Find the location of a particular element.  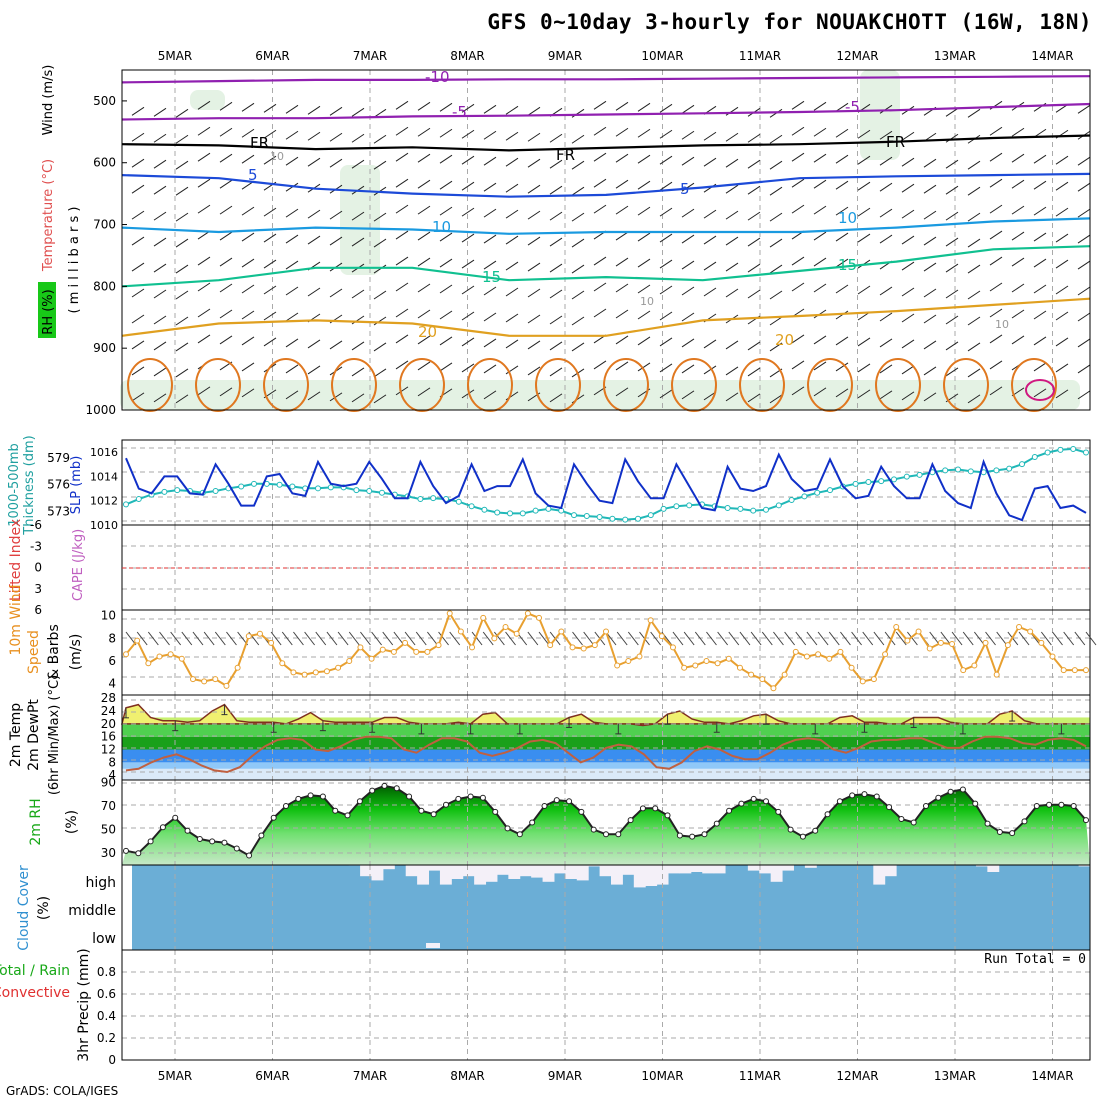

wind10m-tick-label: 8 is located at coordinates (112, 638).